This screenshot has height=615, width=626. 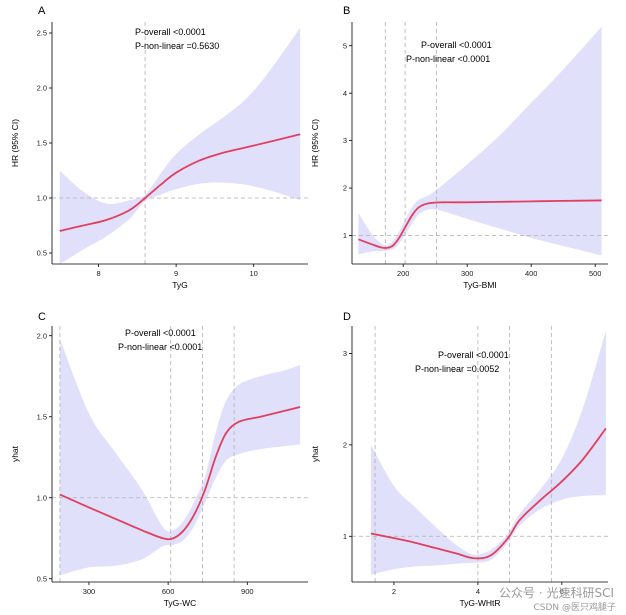 I want to click on x-tick-label: 2, so click(x=394, y=591).